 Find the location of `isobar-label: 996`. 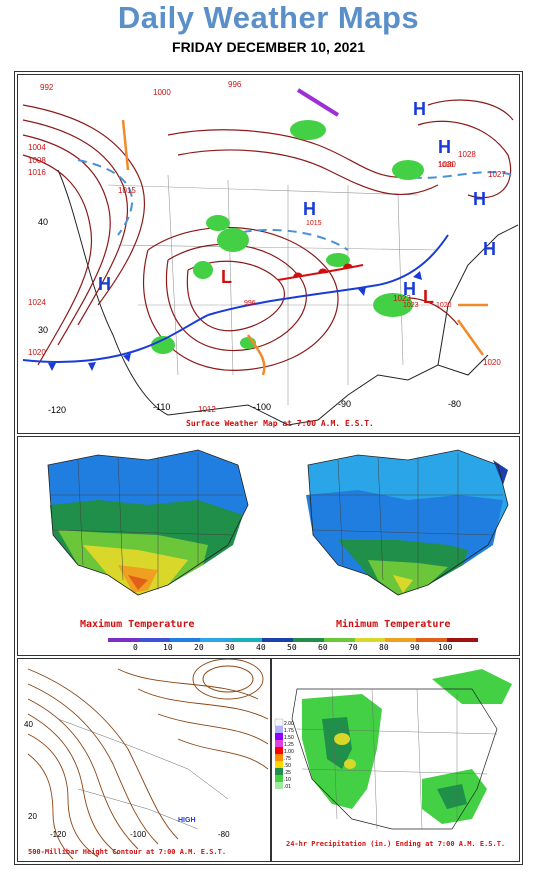

isobar-label: 996 is located at coordinates (235, 84).